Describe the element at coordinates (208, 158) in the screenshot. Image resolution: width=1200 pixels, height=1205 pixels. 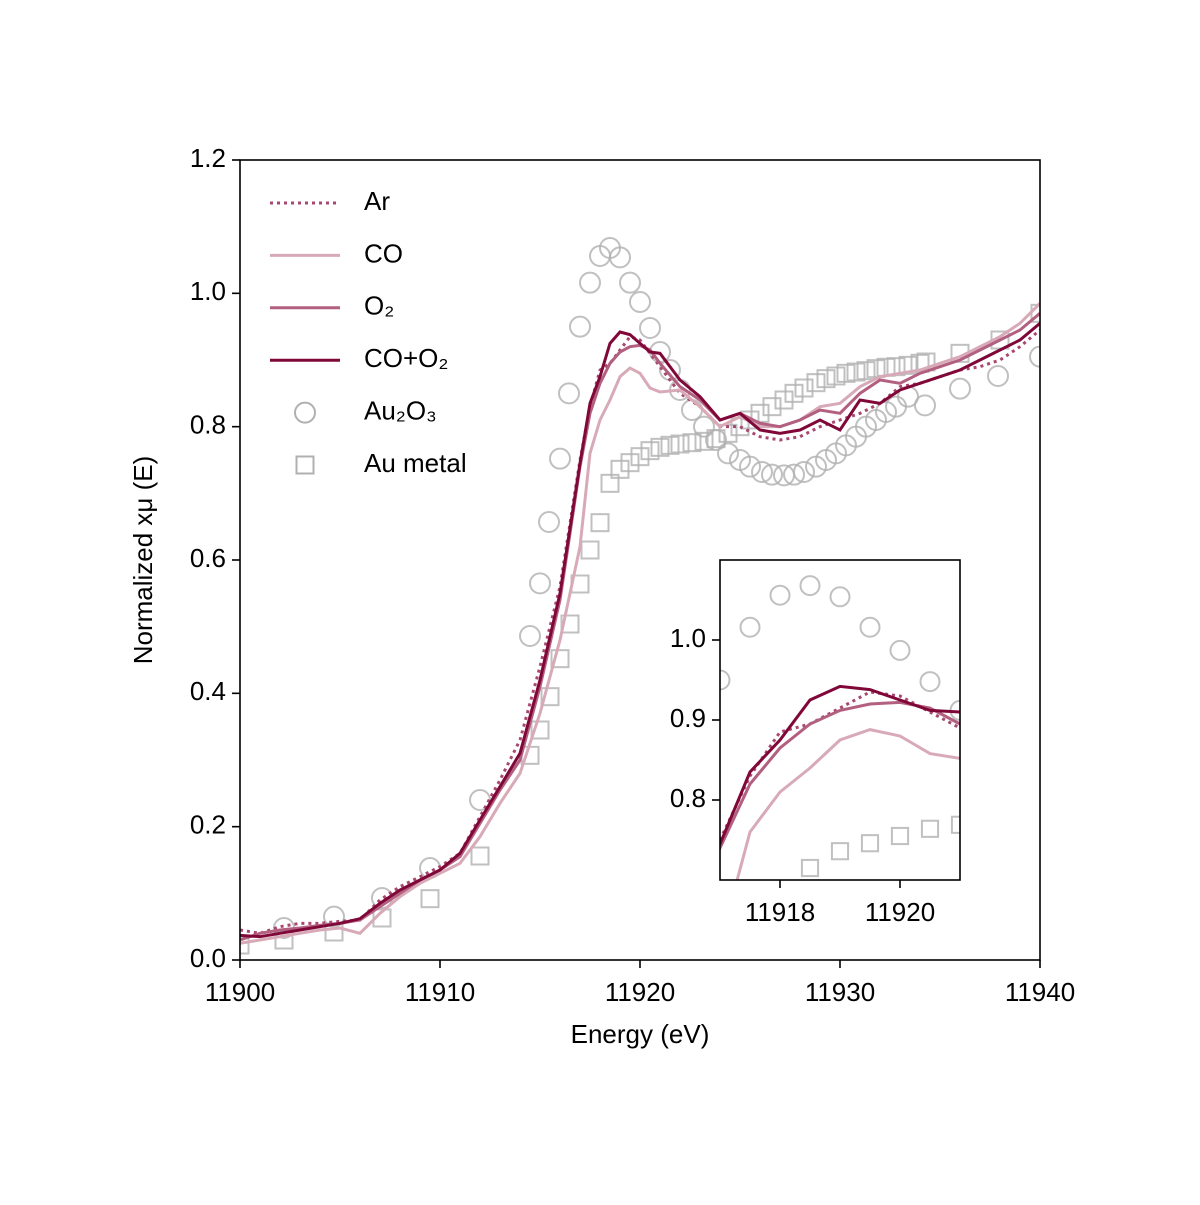
I see `y-tick-label: 1.2` at that location.